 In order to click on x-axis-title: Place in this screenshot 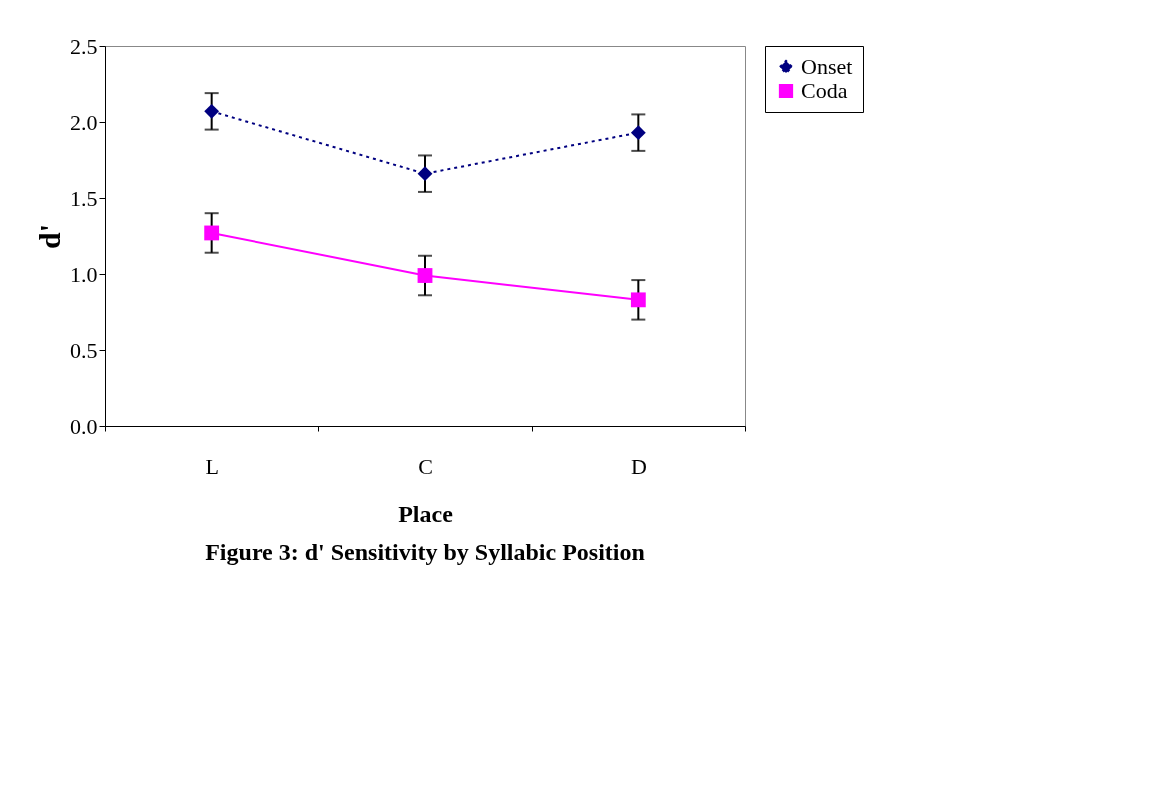, I will do `click(426, 513)`.